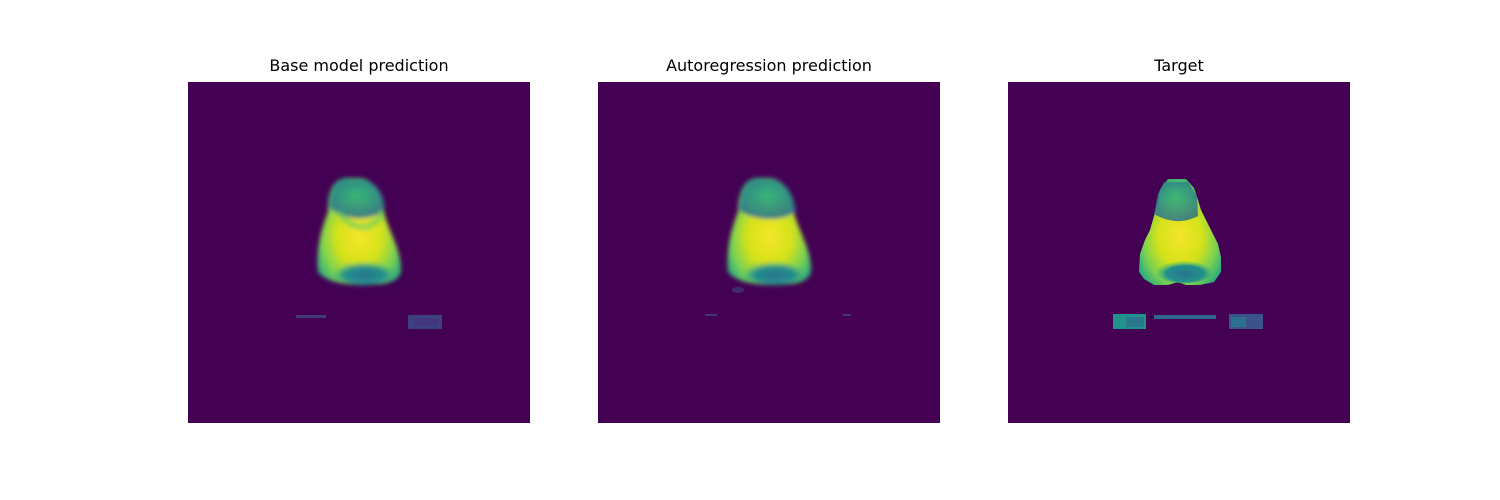 The image size is (1500, 500). What do you see at coordinates (1179, 65) in the screenshot?
I see `panel-title: Target` at bounding box center [1179, 65].